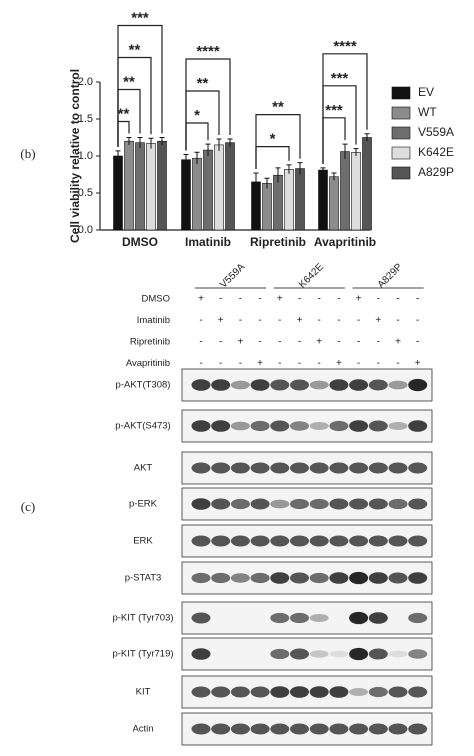 The height and width of the screenshot is (756, 474). Describe the element at coordinates (27, 153) in the screenshot. I see `panel-label: (b)` at that location.